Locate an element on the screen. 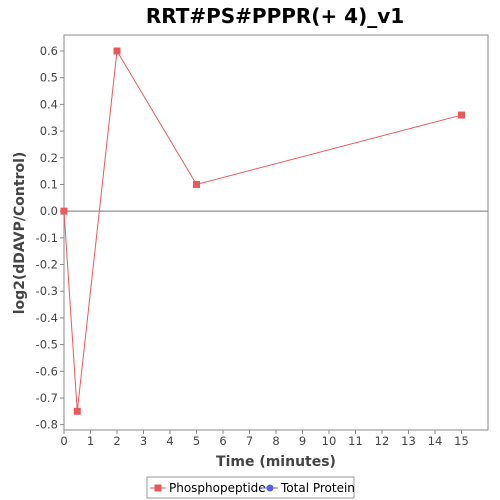 The image size is (500, 500). x-tick-label: 13 is located at coordinates (408, 441).